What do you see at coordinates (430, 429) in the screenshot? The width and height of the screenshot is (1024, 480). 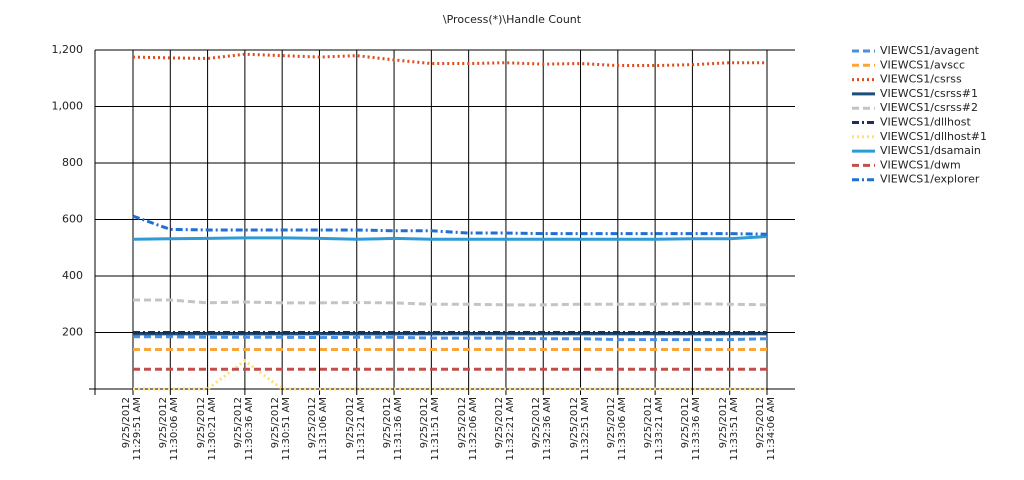 I see `x-tick-label: 9/25/2012 11:31:51 AM` at bounding box center [430, 429].